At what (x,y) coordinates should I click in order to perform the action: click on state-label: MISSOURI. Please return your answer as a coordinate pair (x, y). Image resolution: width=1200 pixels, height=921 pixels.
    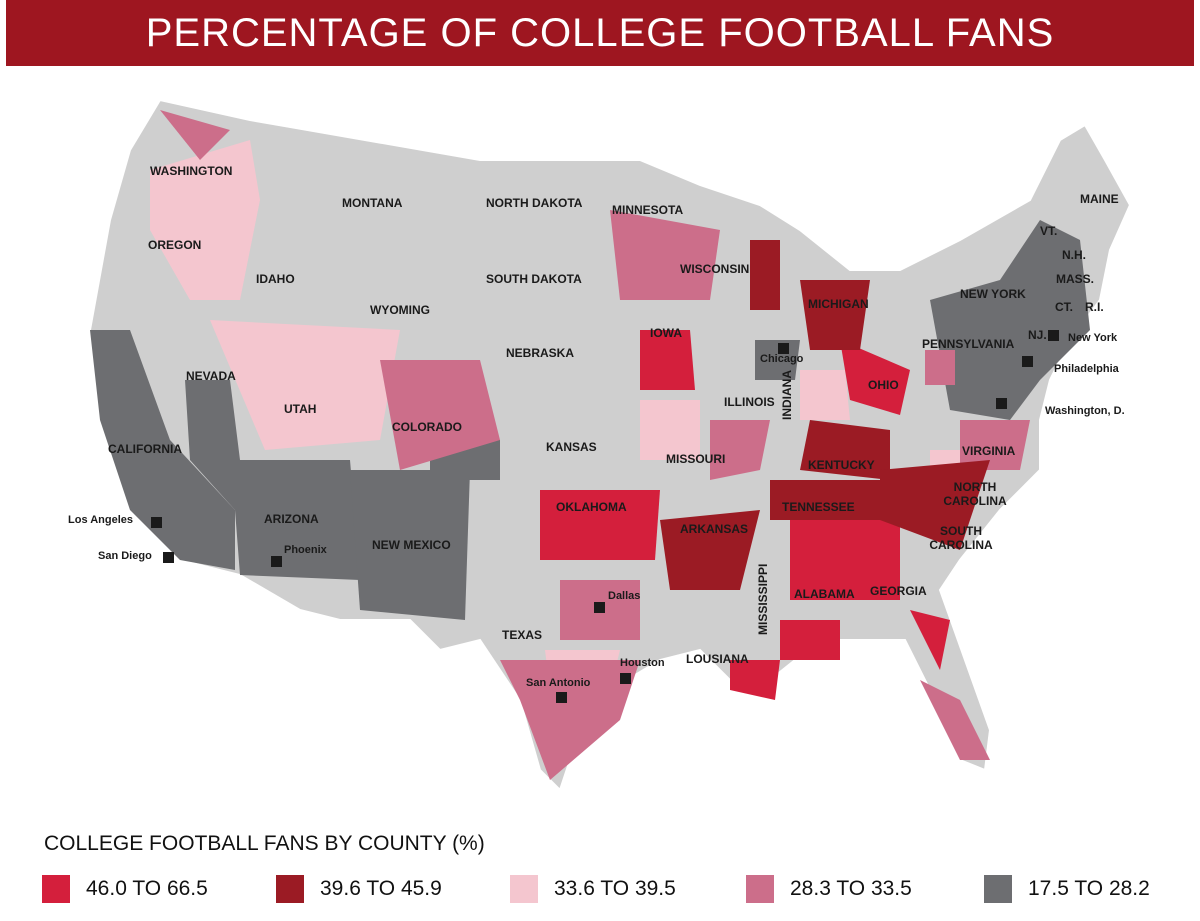
    Looking at the image, I should click on (696, 459).